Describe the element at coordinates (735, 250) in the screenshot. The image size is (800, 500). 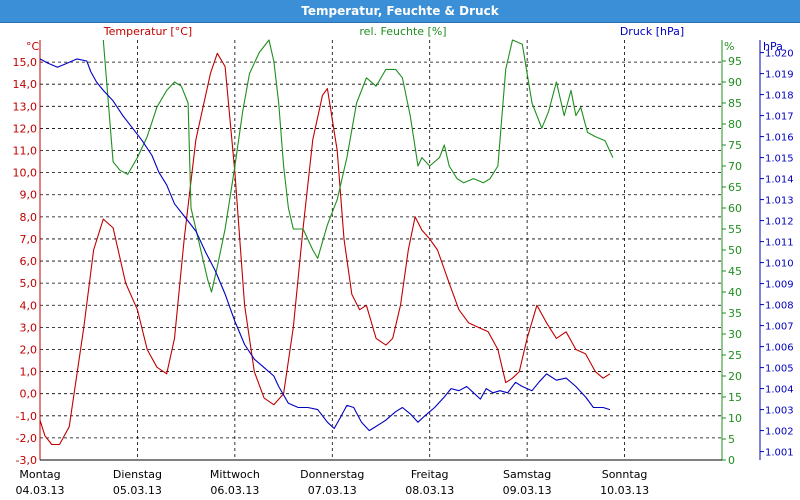
I see `humidity-tick-label: 50` at that location.